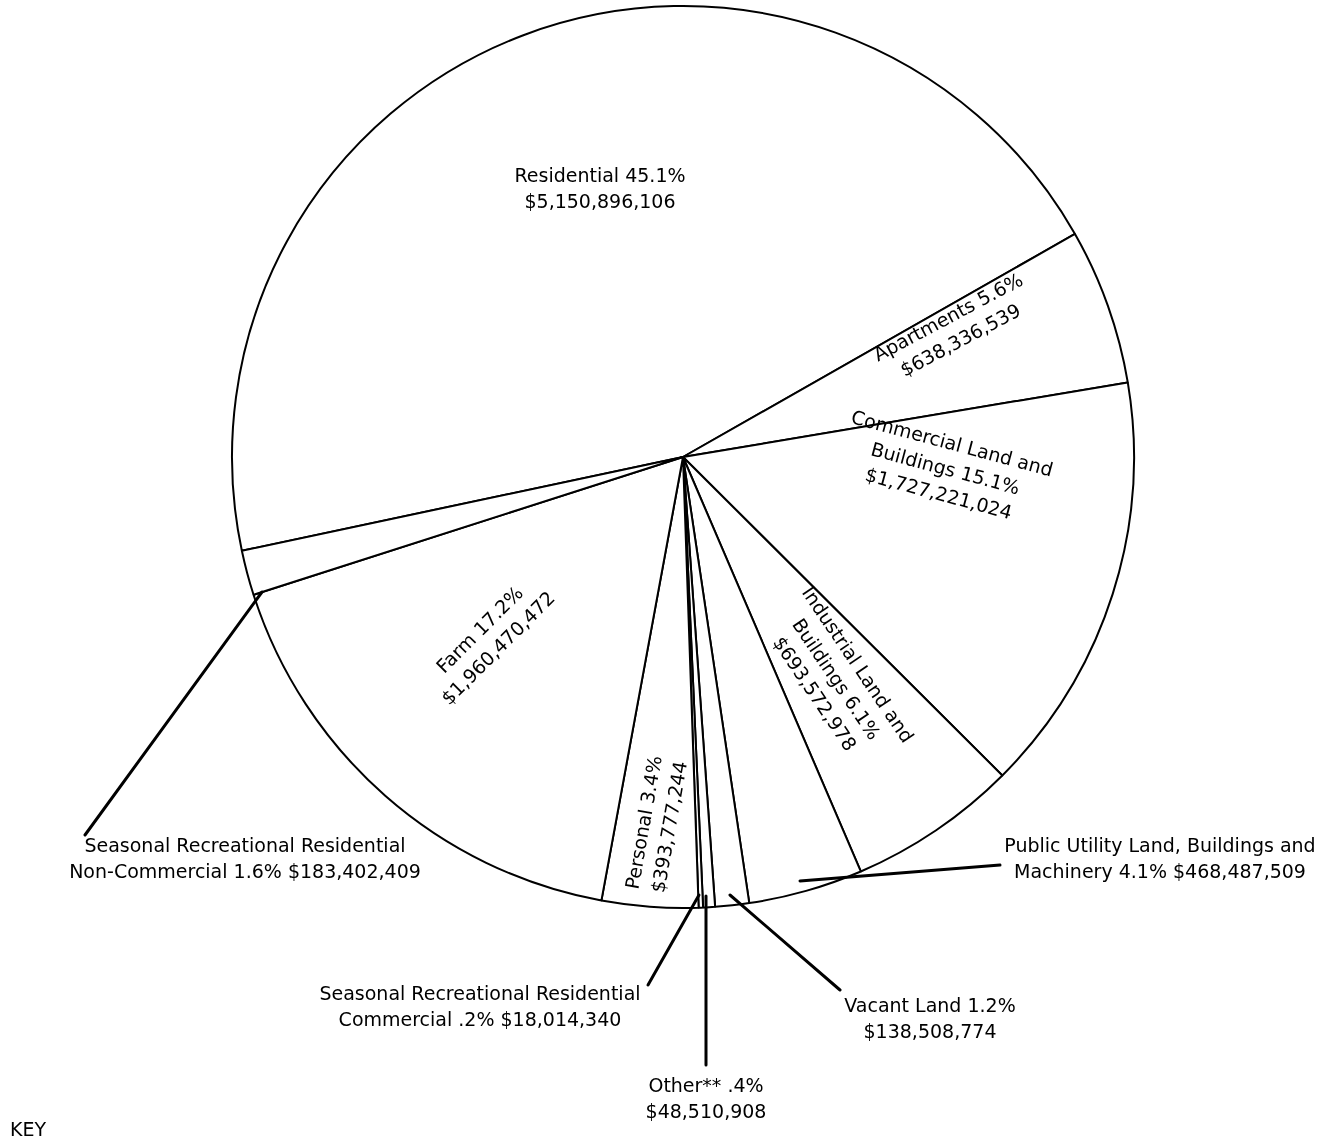 The height and width of the screenshot is (1146, 1326). I want to click on slice-label: Seasonal Recreational Residential Commercial .2% $18,014,340, so click(480, 1005).